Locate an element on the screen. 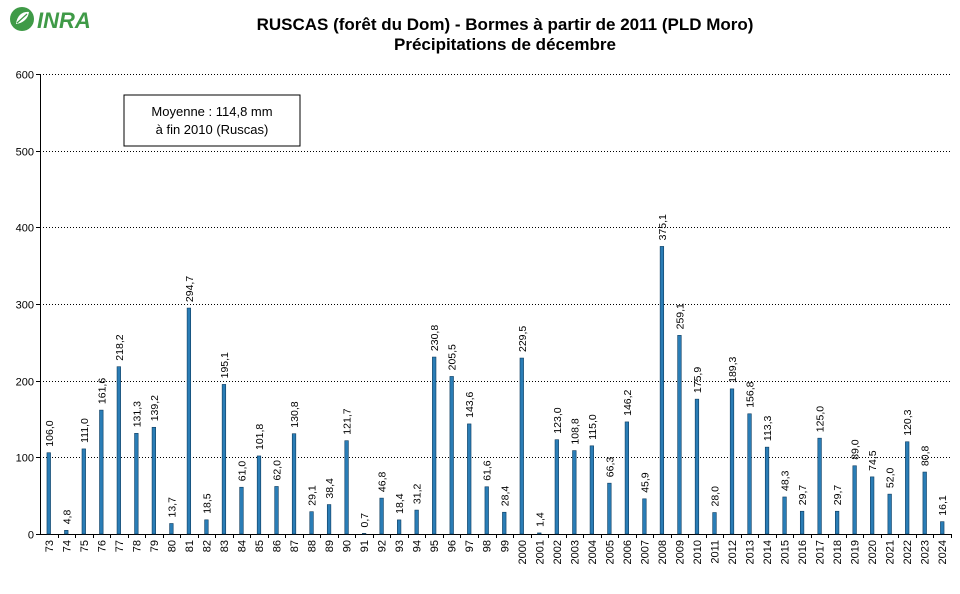 This screenshot has width=960, height=594. value-label: 61,0 is located at coordinates (243, 471).